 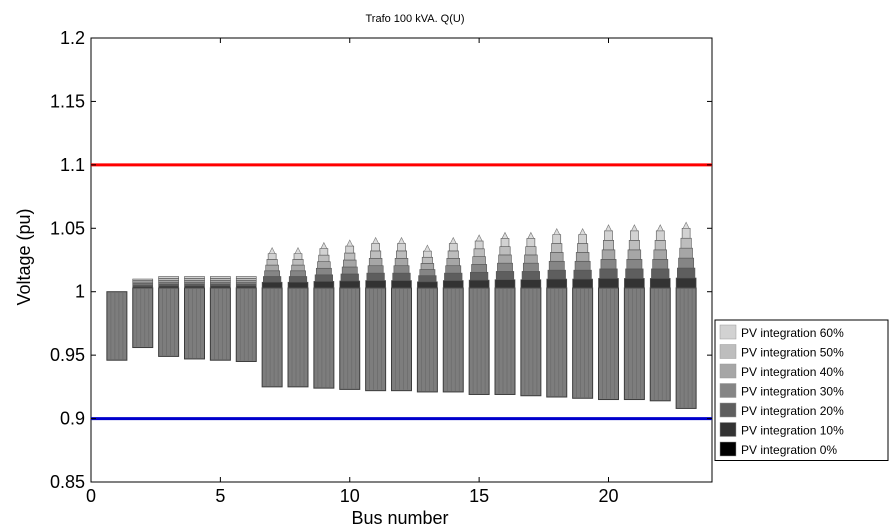 I want to click on y-tick-label: 1.05, so click(x=67, y=228).